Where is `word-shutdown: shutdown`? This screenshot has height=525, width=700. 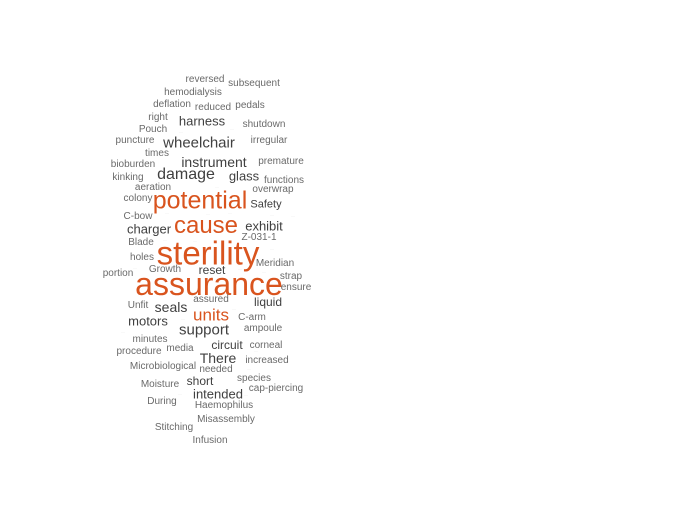
word-shutdown: shutdown is located at coordinates (264, 124).